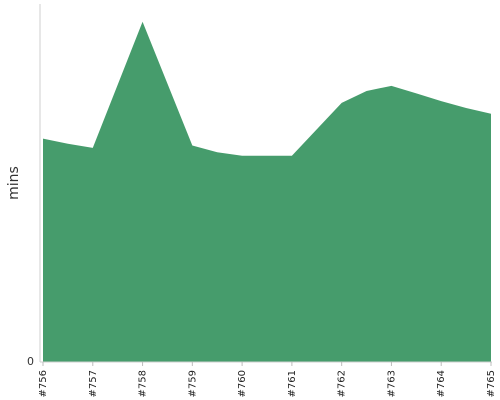  Describe the element at coordinates (192, 383) in the screenshot. I see `x-tick-label: #759` at that location.